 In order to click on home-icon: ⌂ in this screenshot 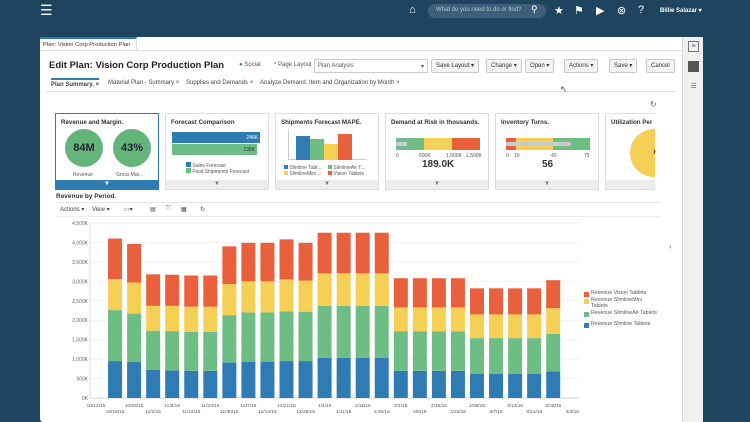, I will do `click(412, 10)`.